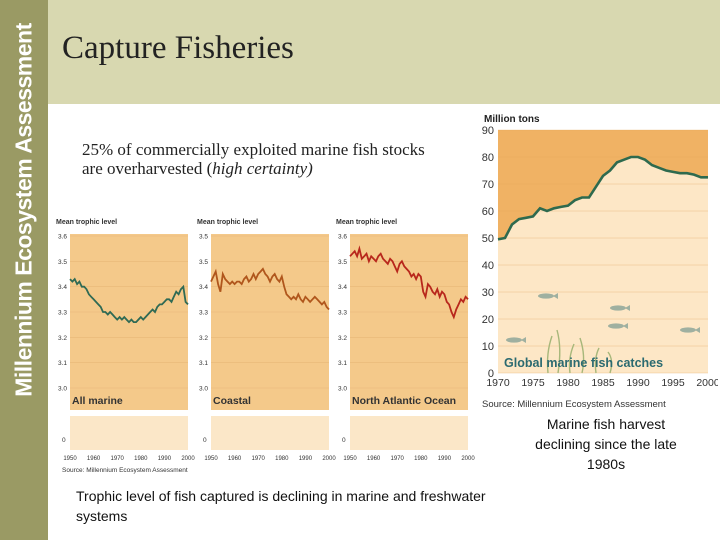 Image resolution: width=720 pixels, height=540 pixels. I want to click on catch-source: Source: Millennium Ecosystem Assessment, so click(574, 404).